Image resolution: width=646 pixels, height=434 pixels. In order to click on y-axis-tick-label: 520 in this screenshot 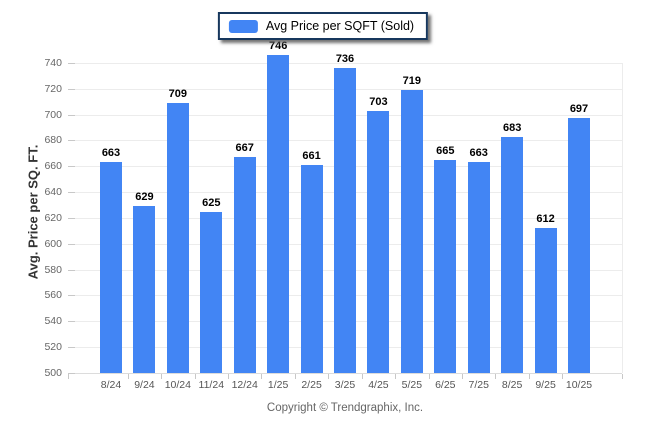, I will do `click(53, 347)`.